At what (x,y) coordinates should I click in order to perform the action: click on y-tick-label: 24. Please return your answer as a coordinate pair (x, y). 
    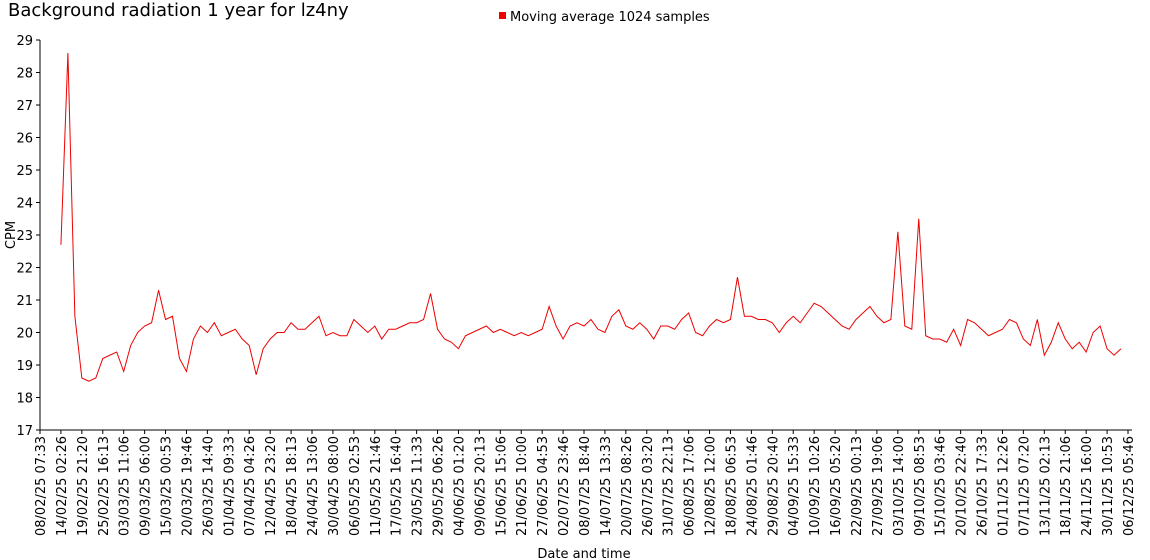
    Looking at the image, I should click on (24, 204).